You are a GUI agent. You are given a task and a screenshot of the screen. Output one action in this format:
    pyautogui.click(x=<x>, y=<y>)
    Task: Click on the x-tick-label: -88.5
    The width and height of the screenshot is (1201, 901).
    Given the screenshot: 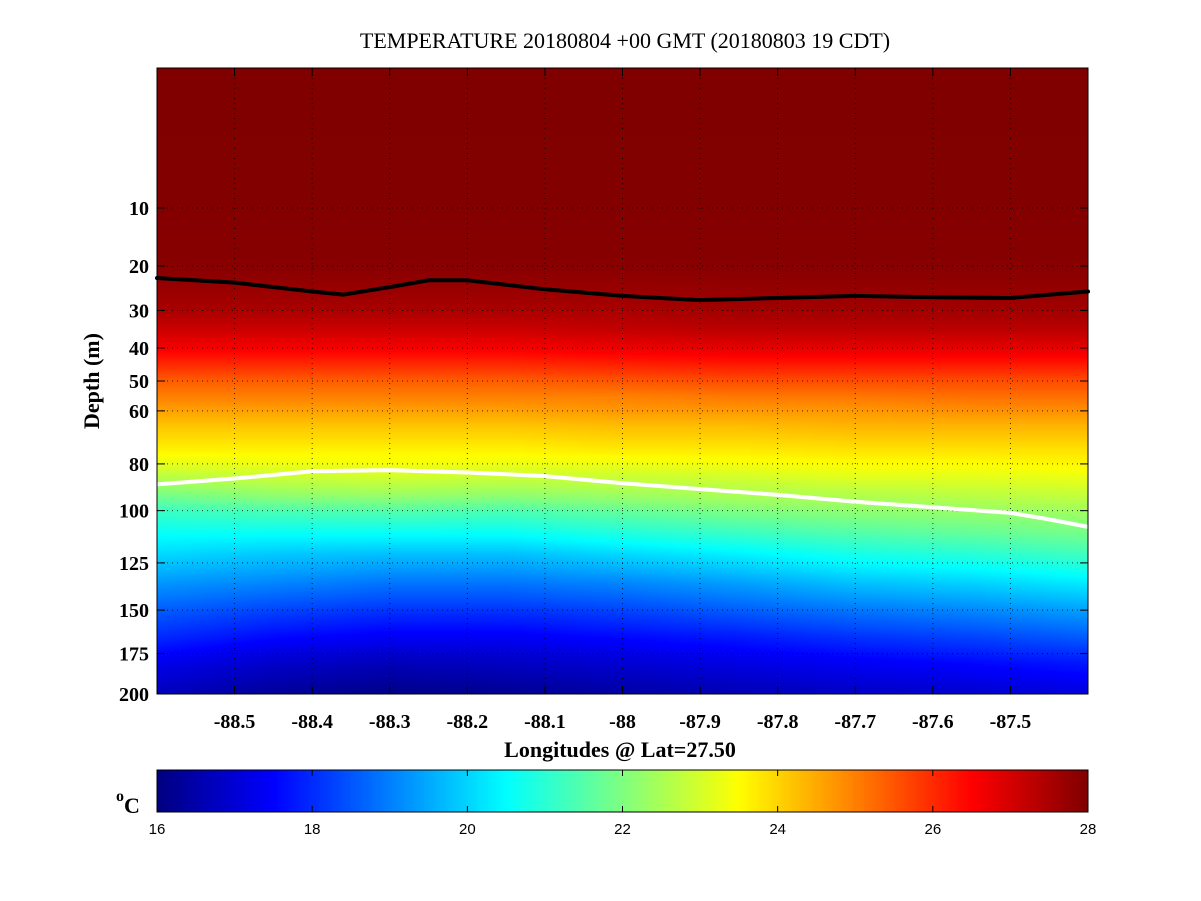 What is the action you would take?
    pyautogui.click(x=235, y=722)
    